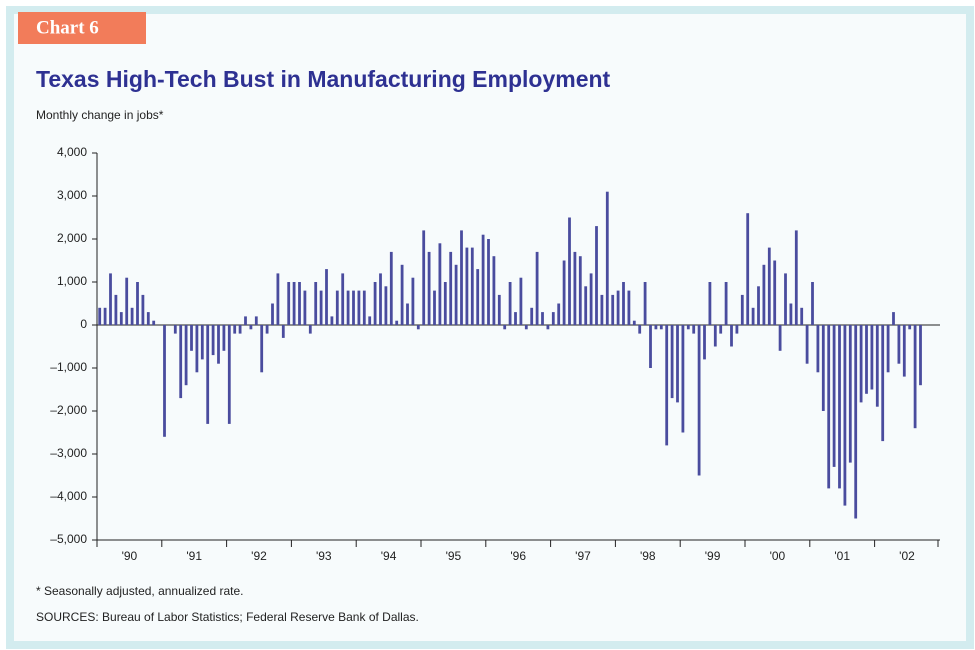 This screenshot has width=975, height=650. I want to click on y-tick-label: –2,000, so click(68, 410).